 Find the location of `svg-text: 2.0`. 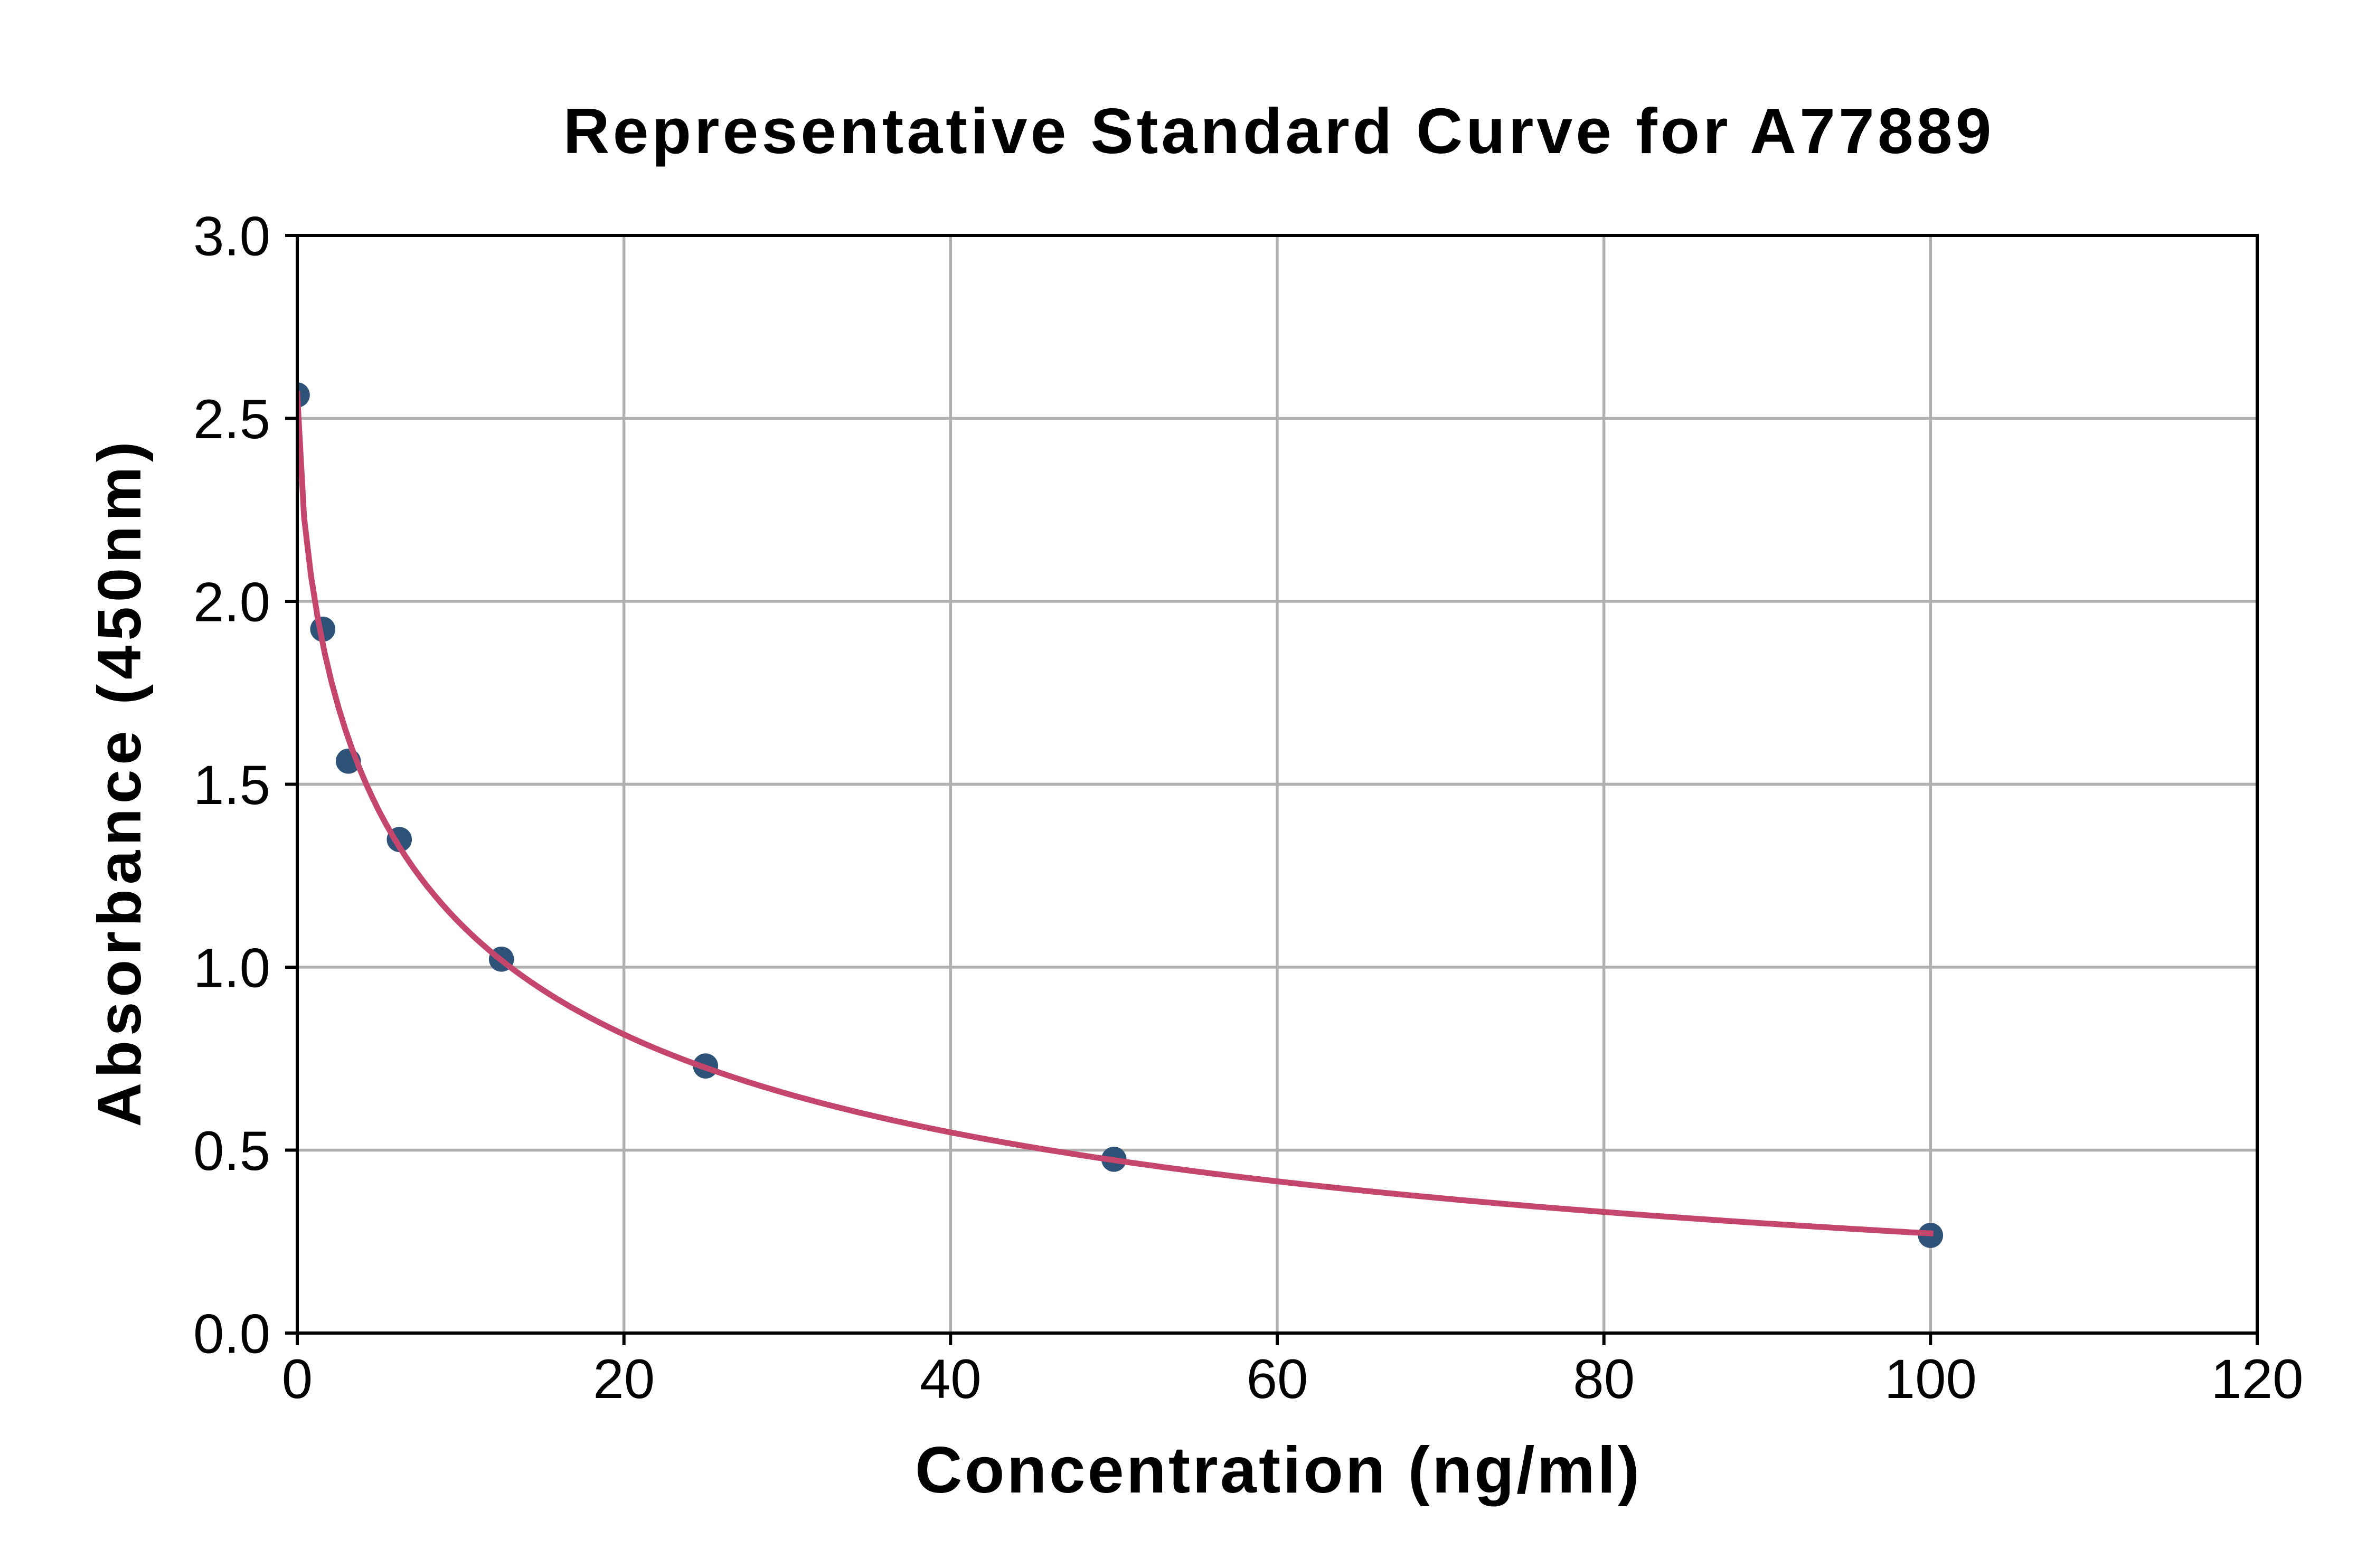

svg-text: 2.0 is located at coordinates (232, 603).